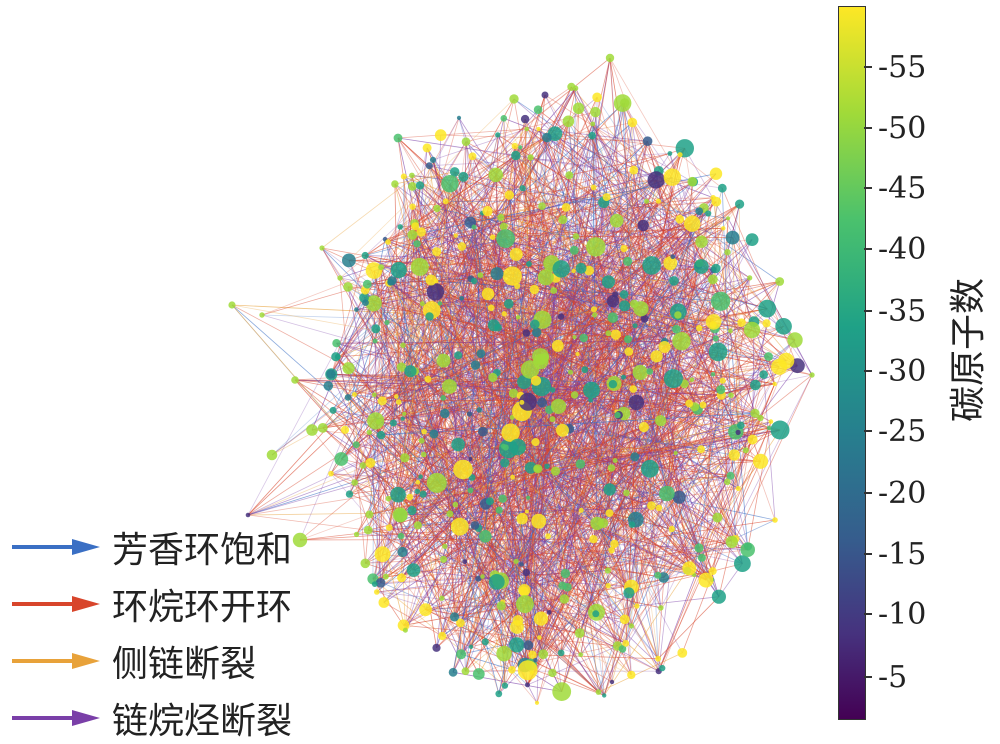  I want to click on legend-item-aromatic-saturation: 芳香环饱和, so click(152, 547).